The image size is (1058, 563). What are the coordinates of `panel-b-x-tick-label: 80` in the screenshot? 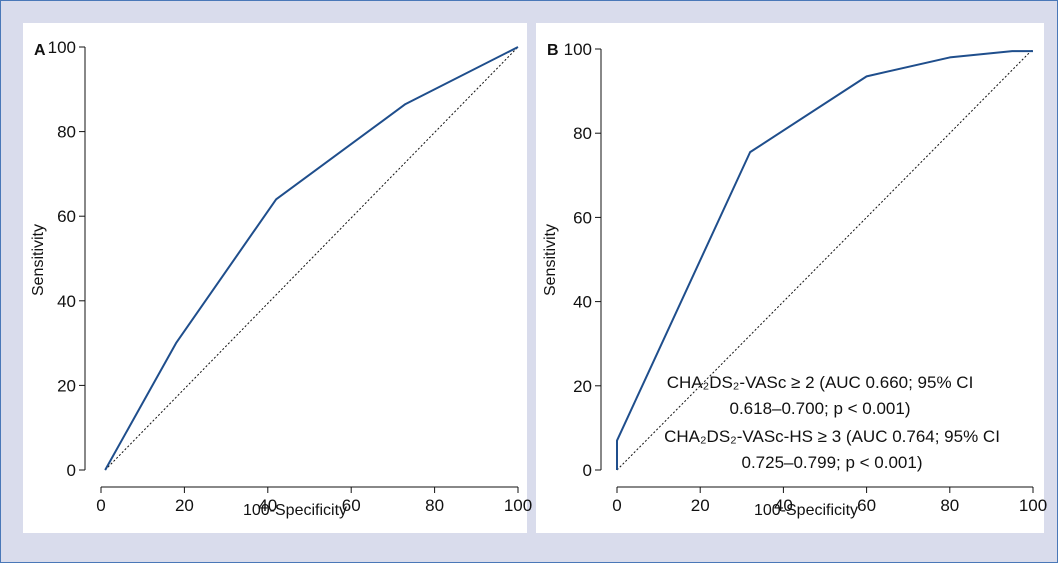 It's located at (949, 505).